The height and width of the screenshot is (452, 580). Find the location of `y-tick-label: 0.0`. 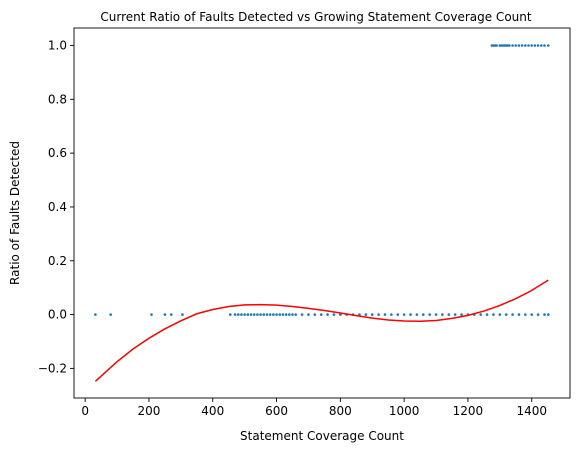

y-tick-label: 0.0 is located at coordinates (57, 315).